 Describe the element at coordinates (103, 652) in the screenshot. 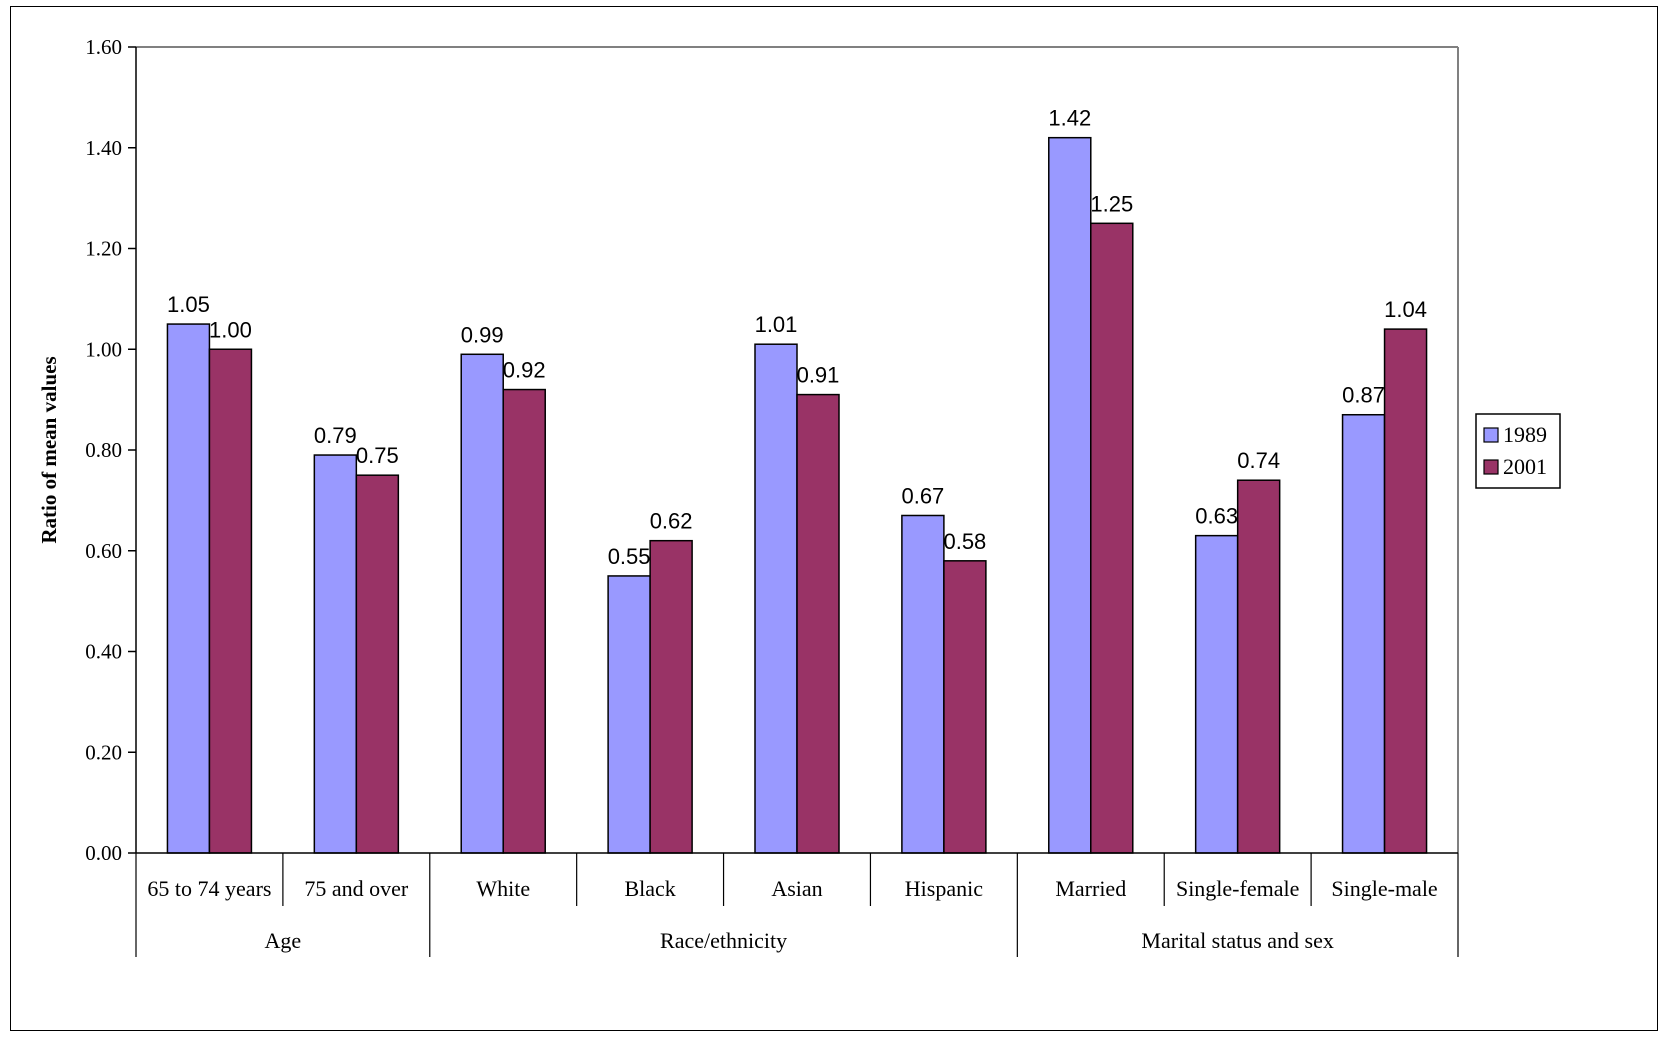

I see `y-tick-label: 0.40` at that location.